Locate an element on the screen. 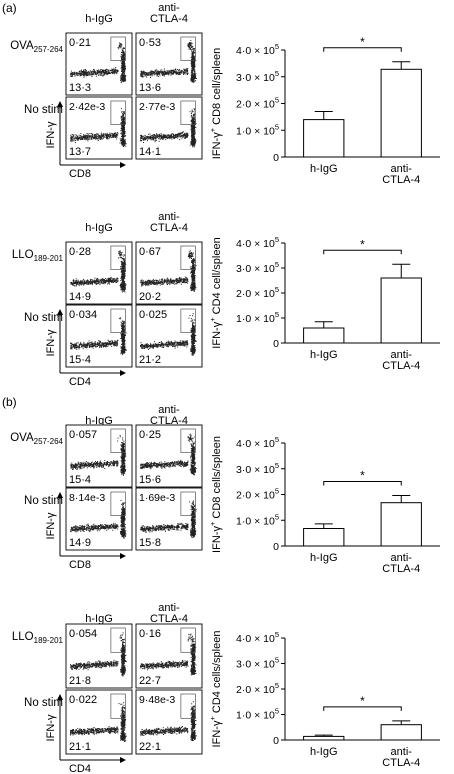 This screenshot has width=454, height=774. upper-gate-percent: 0·53 is located at coordinates (150, 43).